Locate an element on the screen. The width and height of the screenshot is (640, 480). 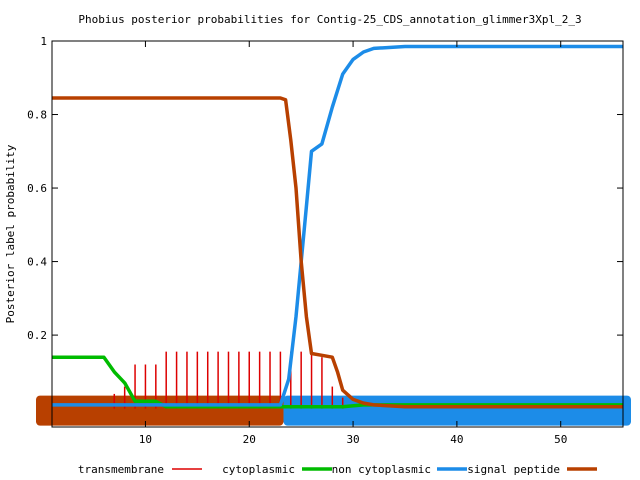
x-tick-label: 30 is located at coordinates (352, 439).